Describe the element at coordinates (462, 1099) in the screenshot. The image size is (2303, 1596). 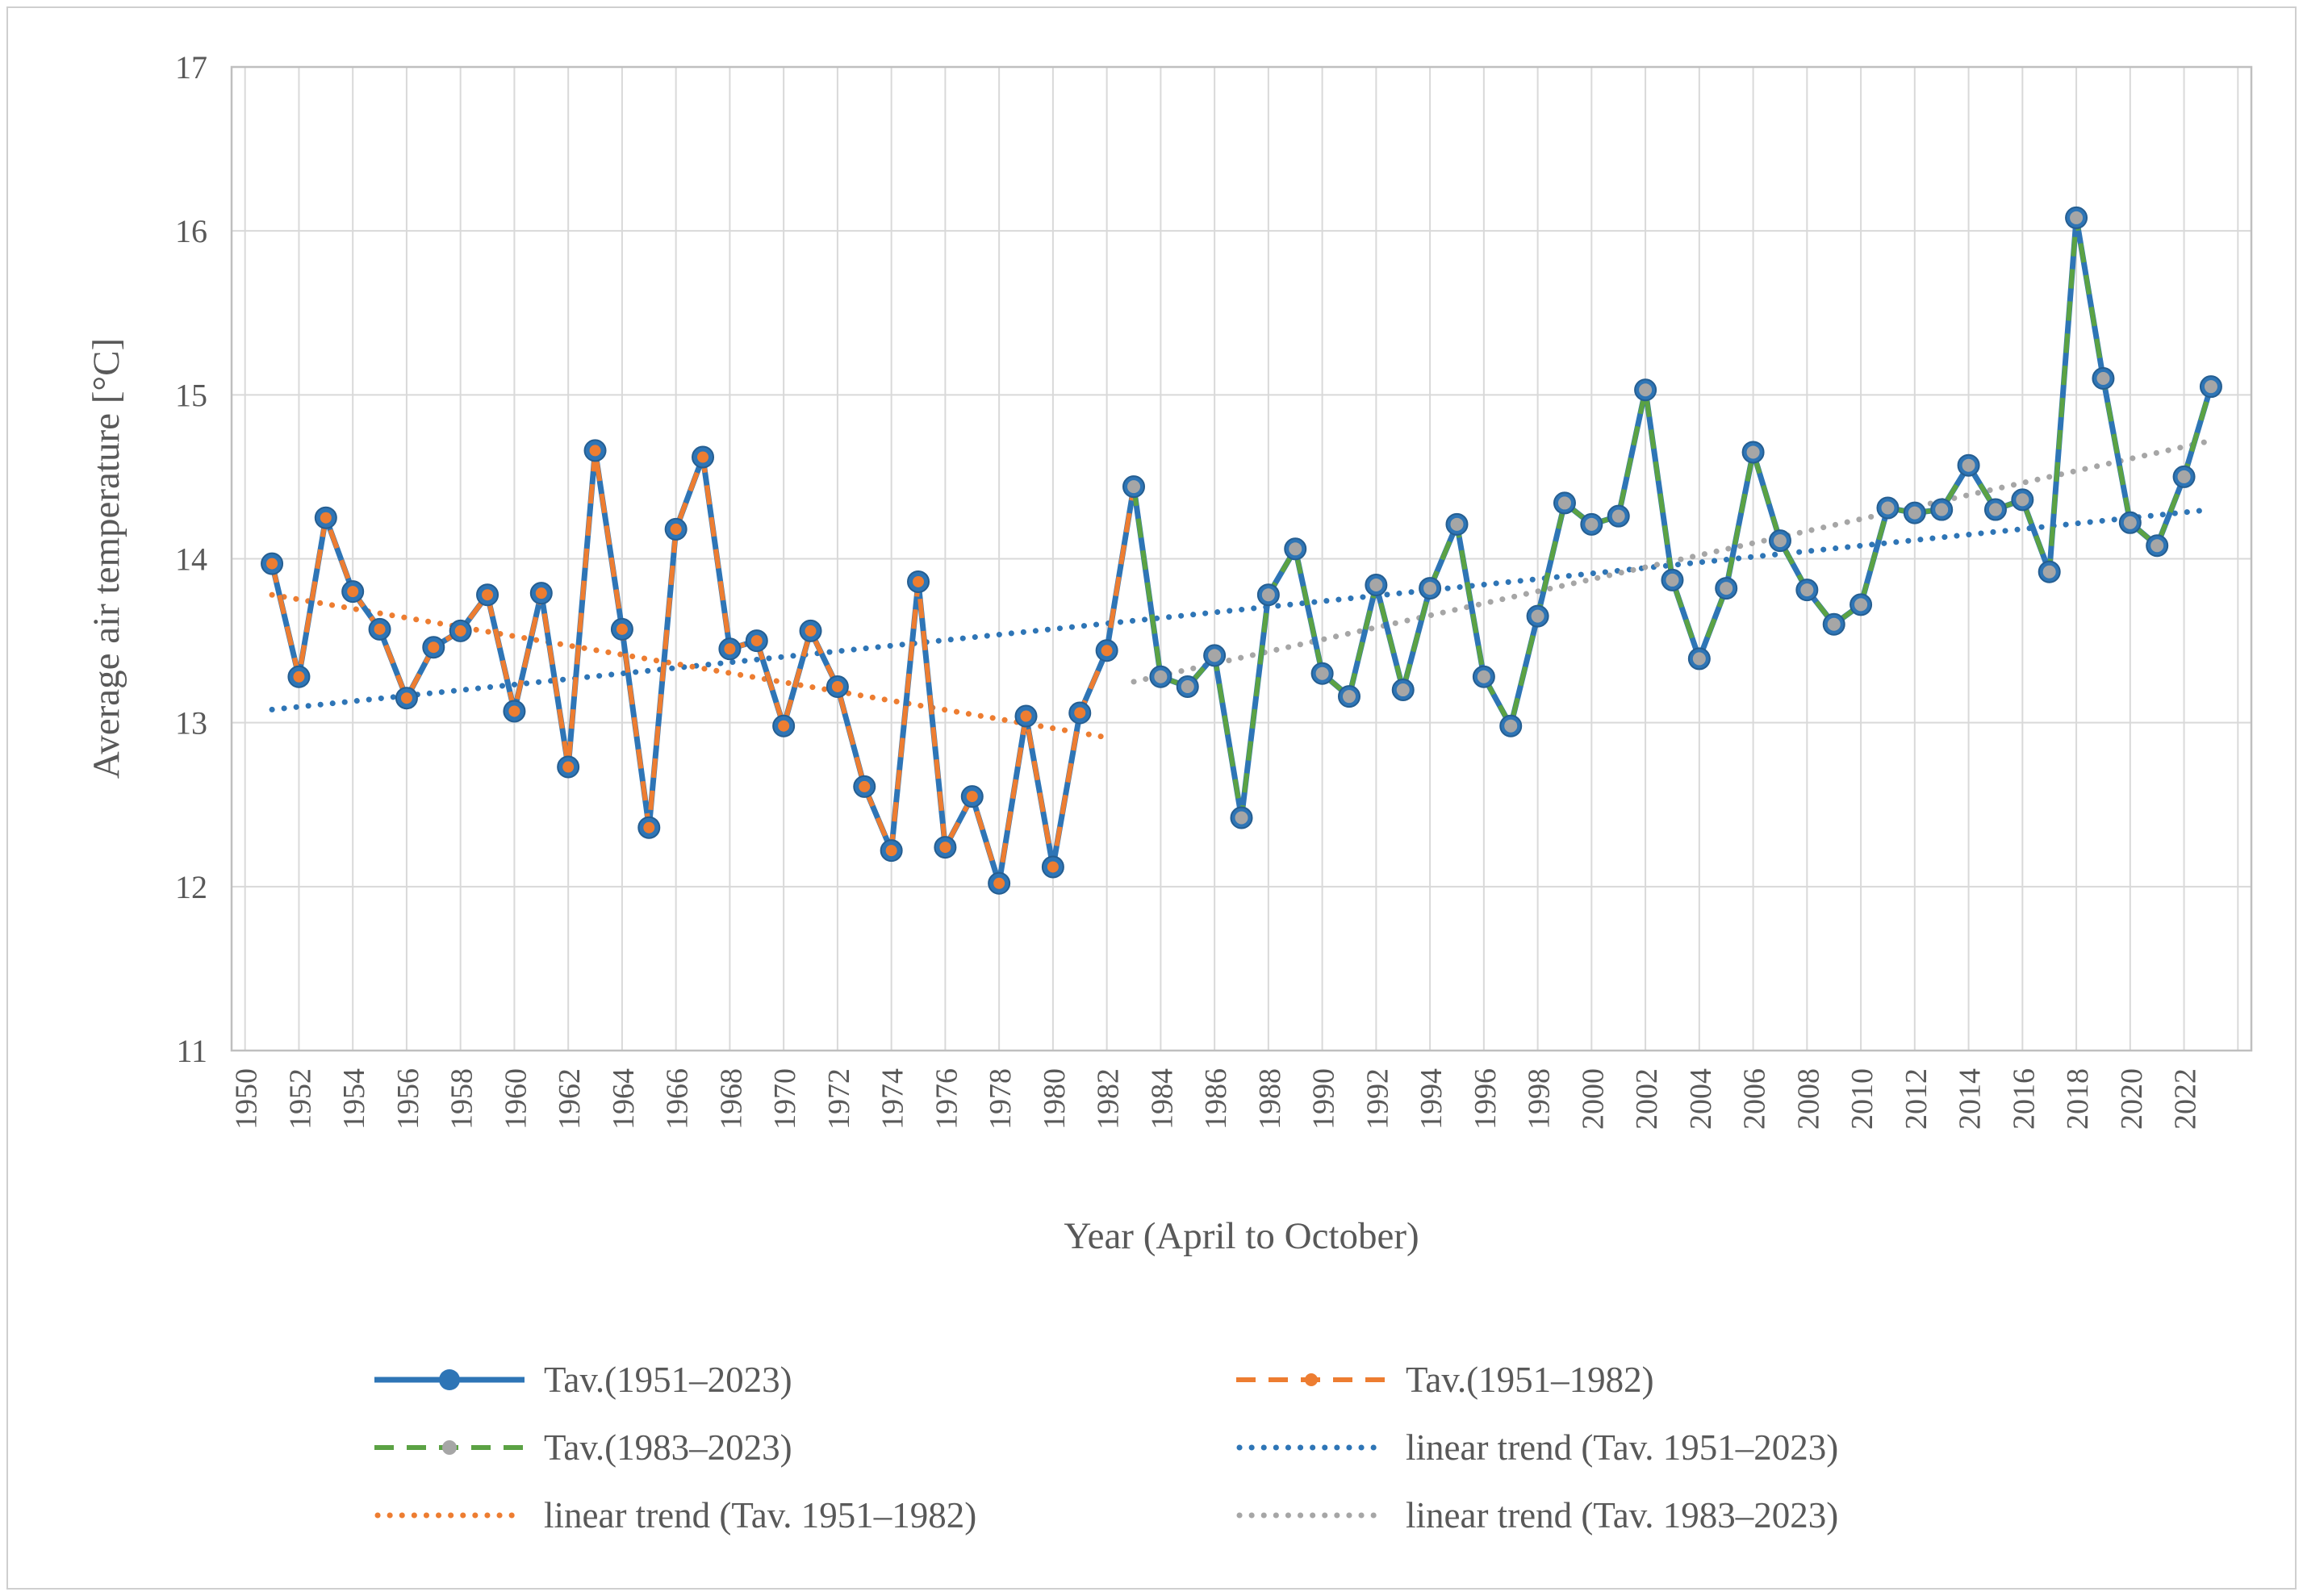
I see `svg-text: 1958` at that location.